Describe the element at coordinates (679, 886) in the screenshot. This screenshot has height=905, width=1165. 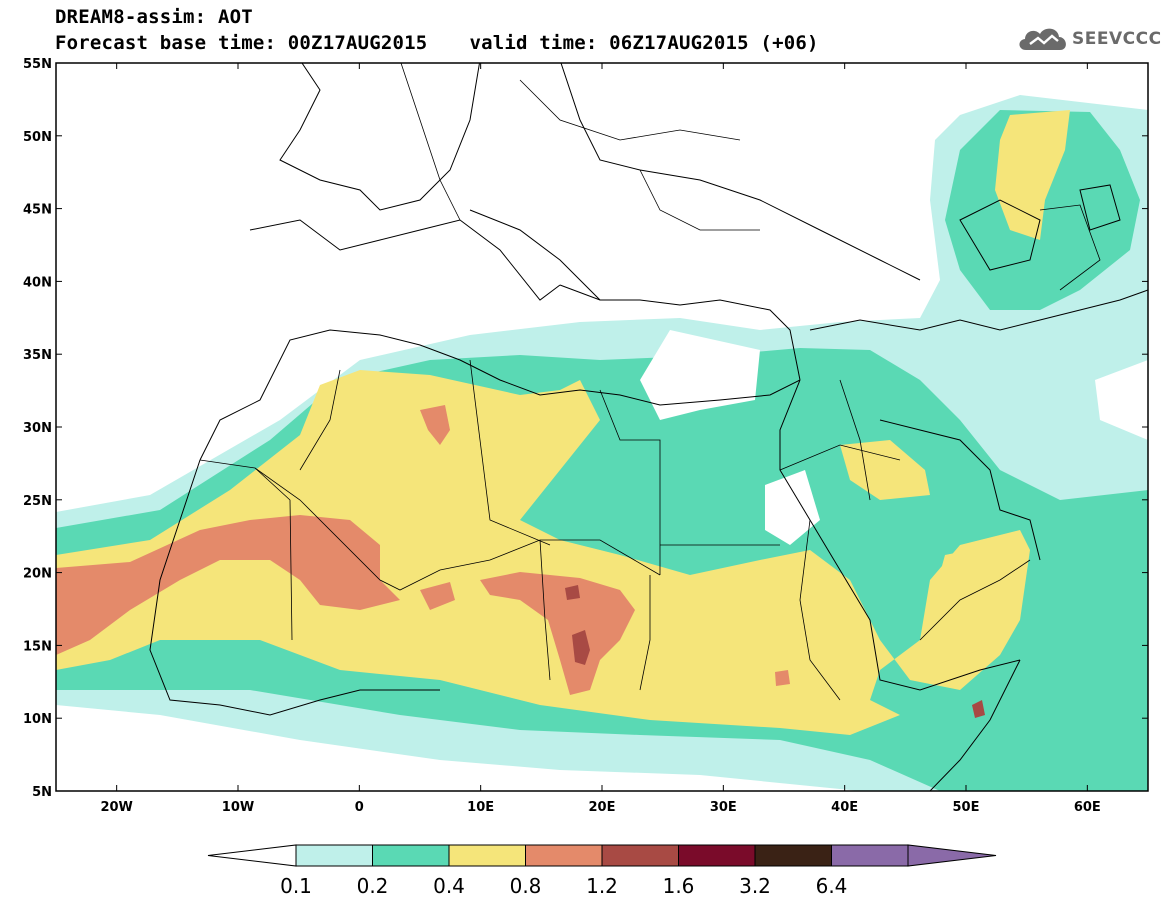
I see `colorbar-label: 1.6` at that location.